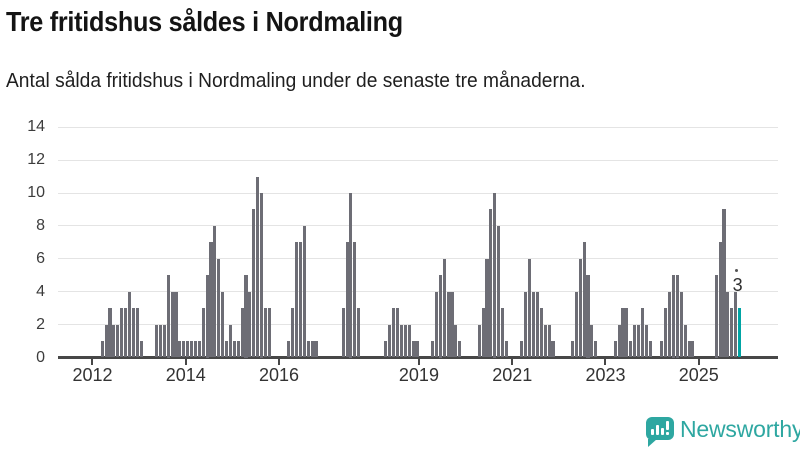  What do you see at coordinates (652, 443) in the screenshot?
I see `logo-speech-tail` at bounding box center [652, 443].